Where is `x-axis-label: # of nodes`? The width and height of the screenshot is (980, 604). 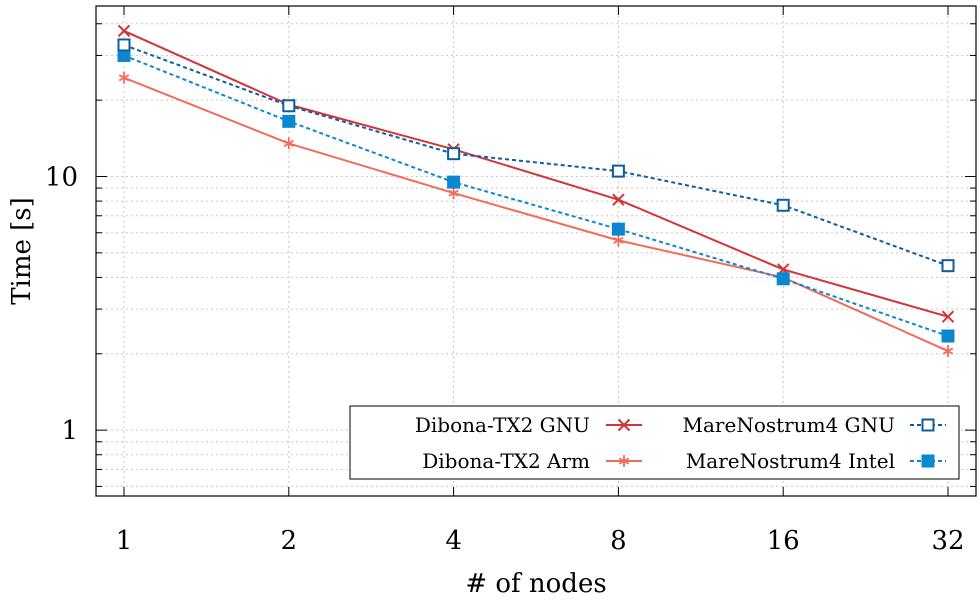 x-axis-label: # of nodes is located at coordinates (535, 584).